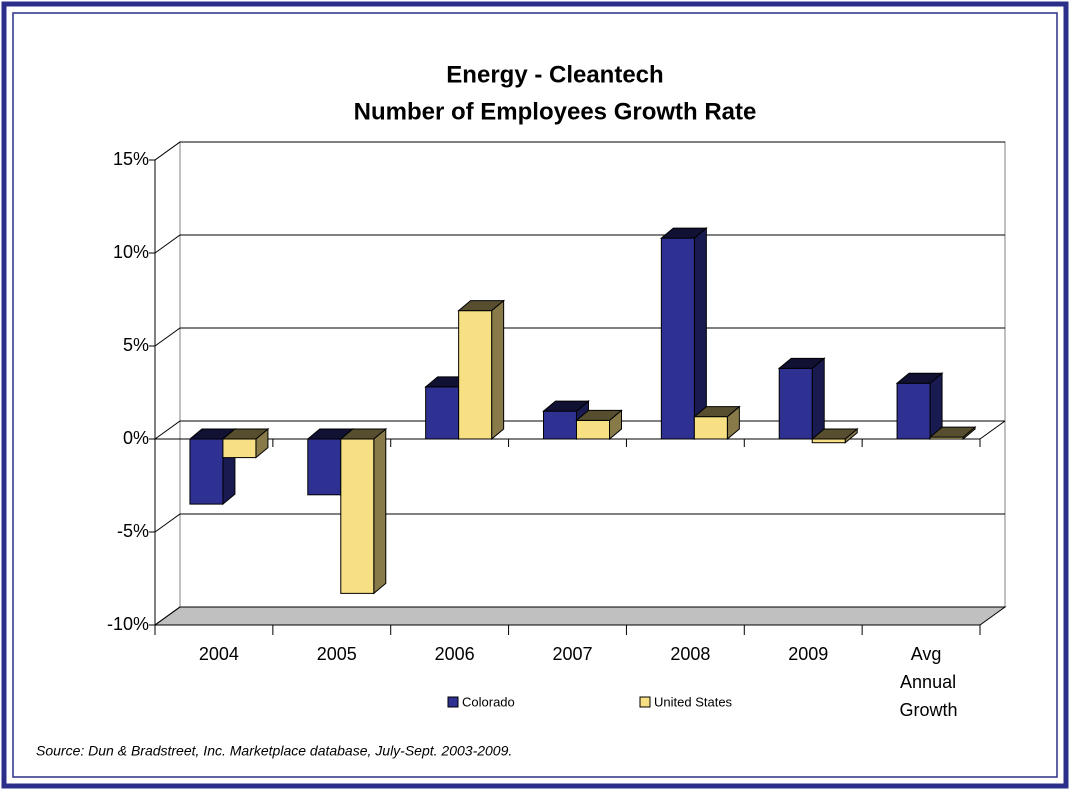 Image resolution: width=1070 pixels, height=790 pixels. Describe the element at coordinates (133, 531) in the screenshot. I see `y-tick-label: -5%` at that location.